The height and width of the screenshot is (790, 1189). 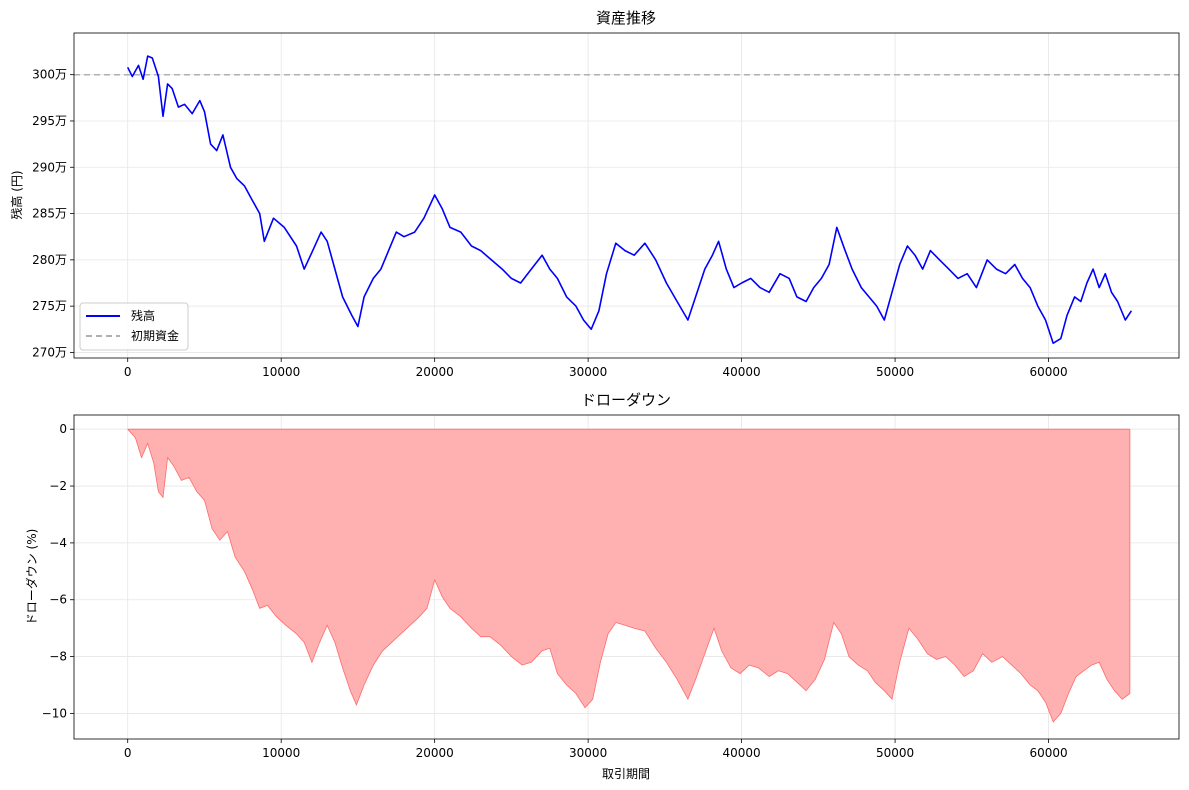 What do you see at coordinates (49, 167) in the screenshot?
I see `y-tick-label: 290万` at bounding box center [49, 167].